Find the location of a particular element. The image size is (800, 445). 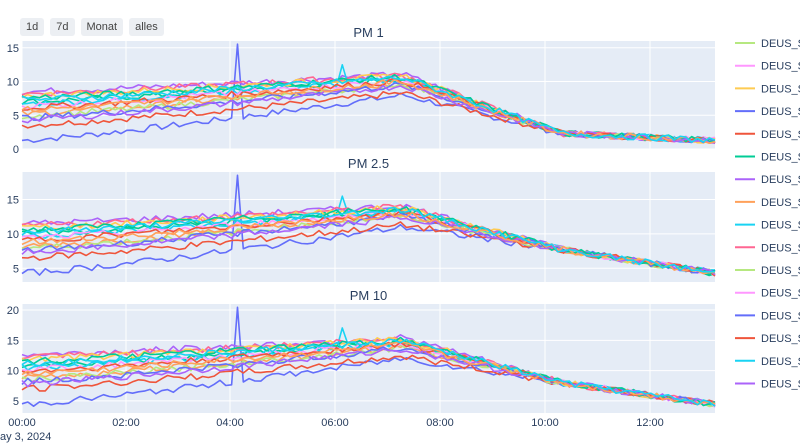

range-selector: 1d 7d Monat alles is located at coordinates (92, 27).